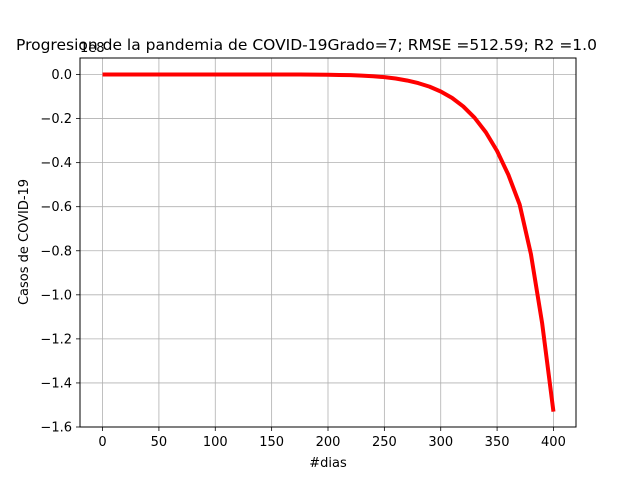 This screenshot has width=640, height=480. I want to click on x-axis: 0 50 100 150 200 250 300 350 400, so click(332, 438).